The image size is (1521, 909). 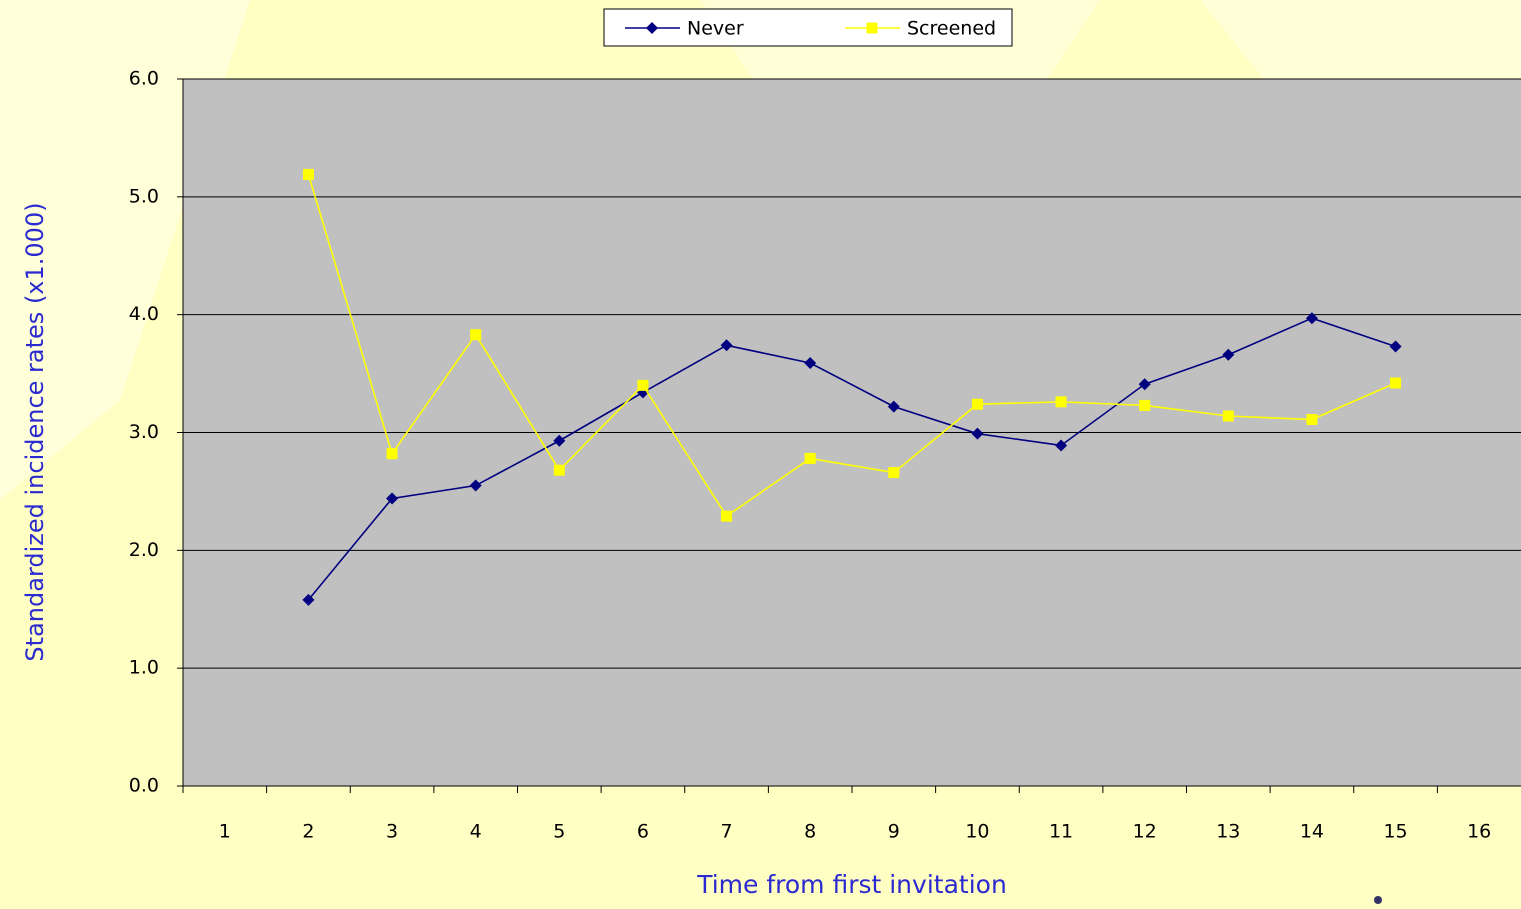 I want to click on x-tick-label: 7, so click(x=727, y=832).